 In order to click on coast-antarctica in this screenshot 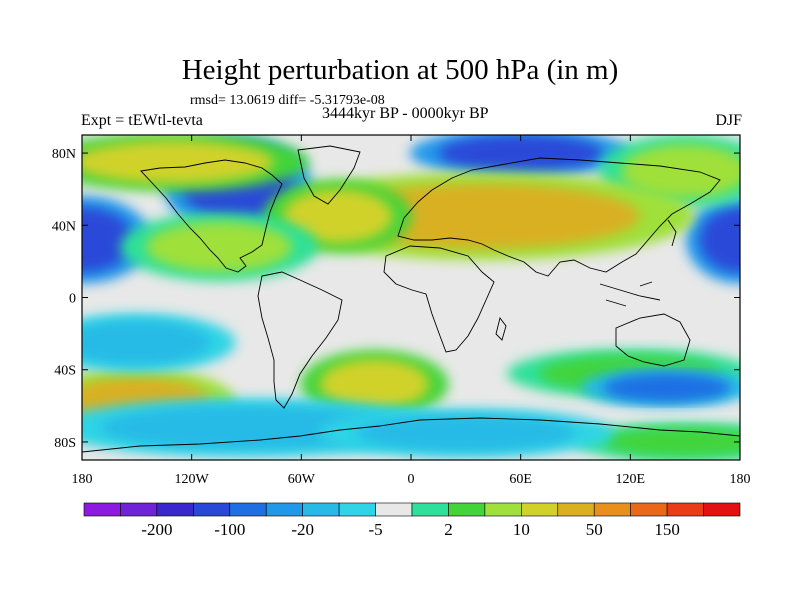, I will do `click(411, 435)`.